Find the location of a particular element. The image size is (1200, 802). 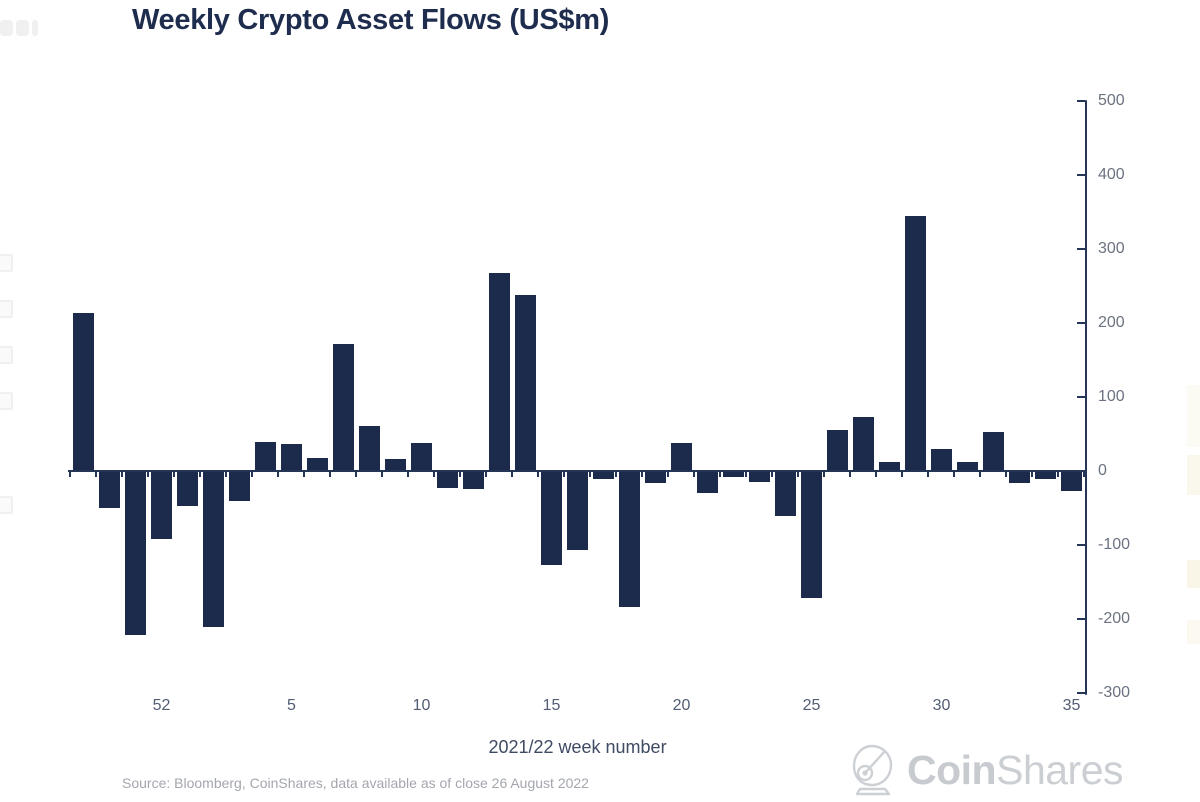

y-tick--300 is located at coordinates (1081, 693).